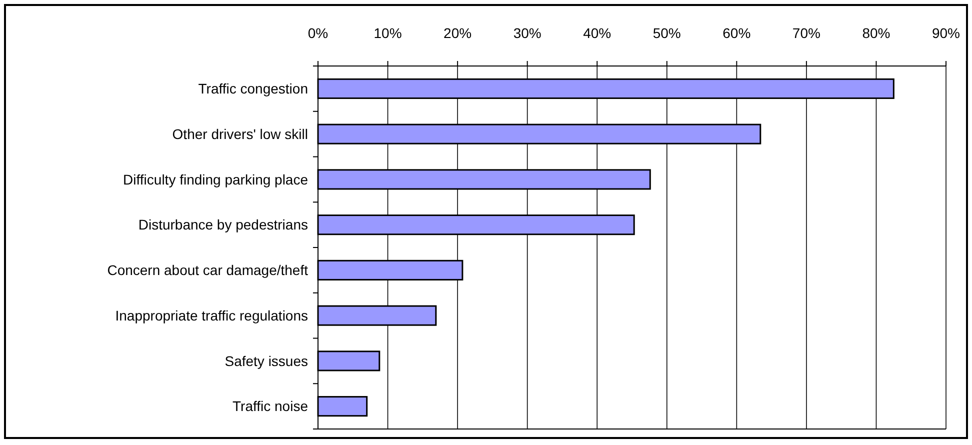  Describe the element at coordinates (736, 33) in the screenshot. I see `x-tick-label: 60%` at that location.